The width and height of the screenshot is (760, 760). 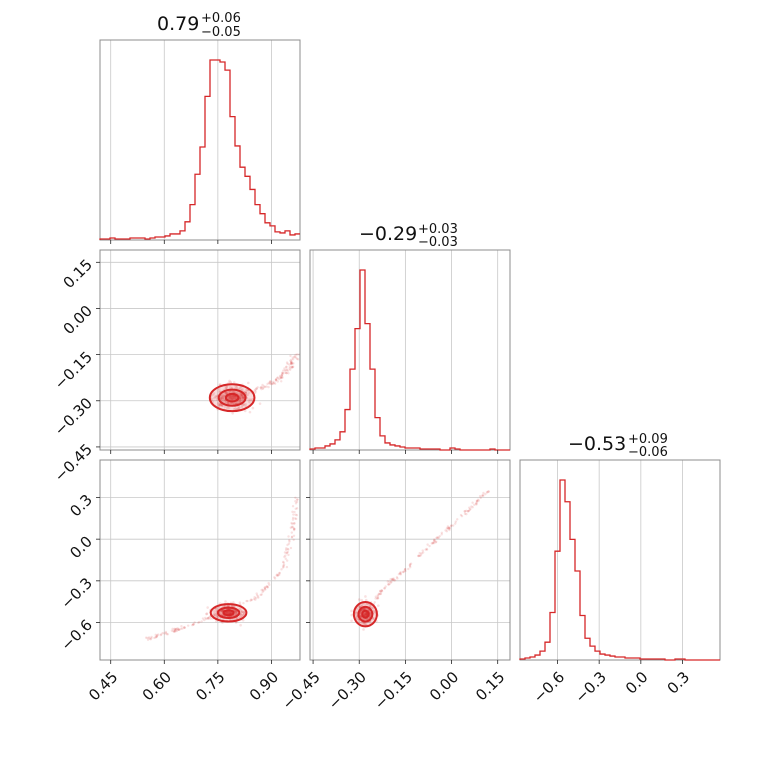 What do you see at coordinates (438, 242) in the screenshot?
I see `title-1-minus: −0.03` at bounding box center [438, 242].